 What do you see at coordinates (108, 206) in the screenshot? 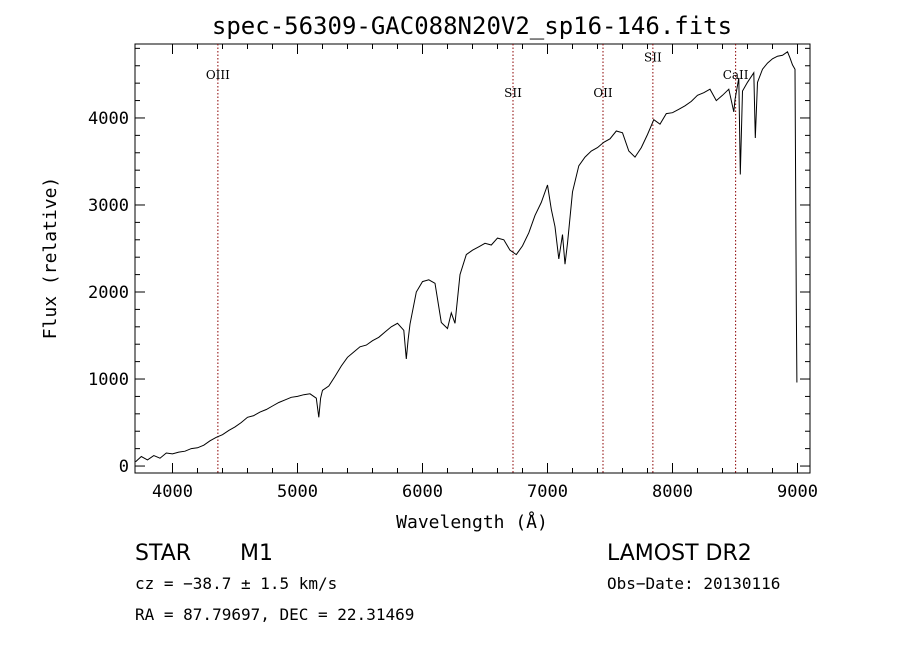
I see `y-tick-label: 3000` at bounding box center [108, 206].